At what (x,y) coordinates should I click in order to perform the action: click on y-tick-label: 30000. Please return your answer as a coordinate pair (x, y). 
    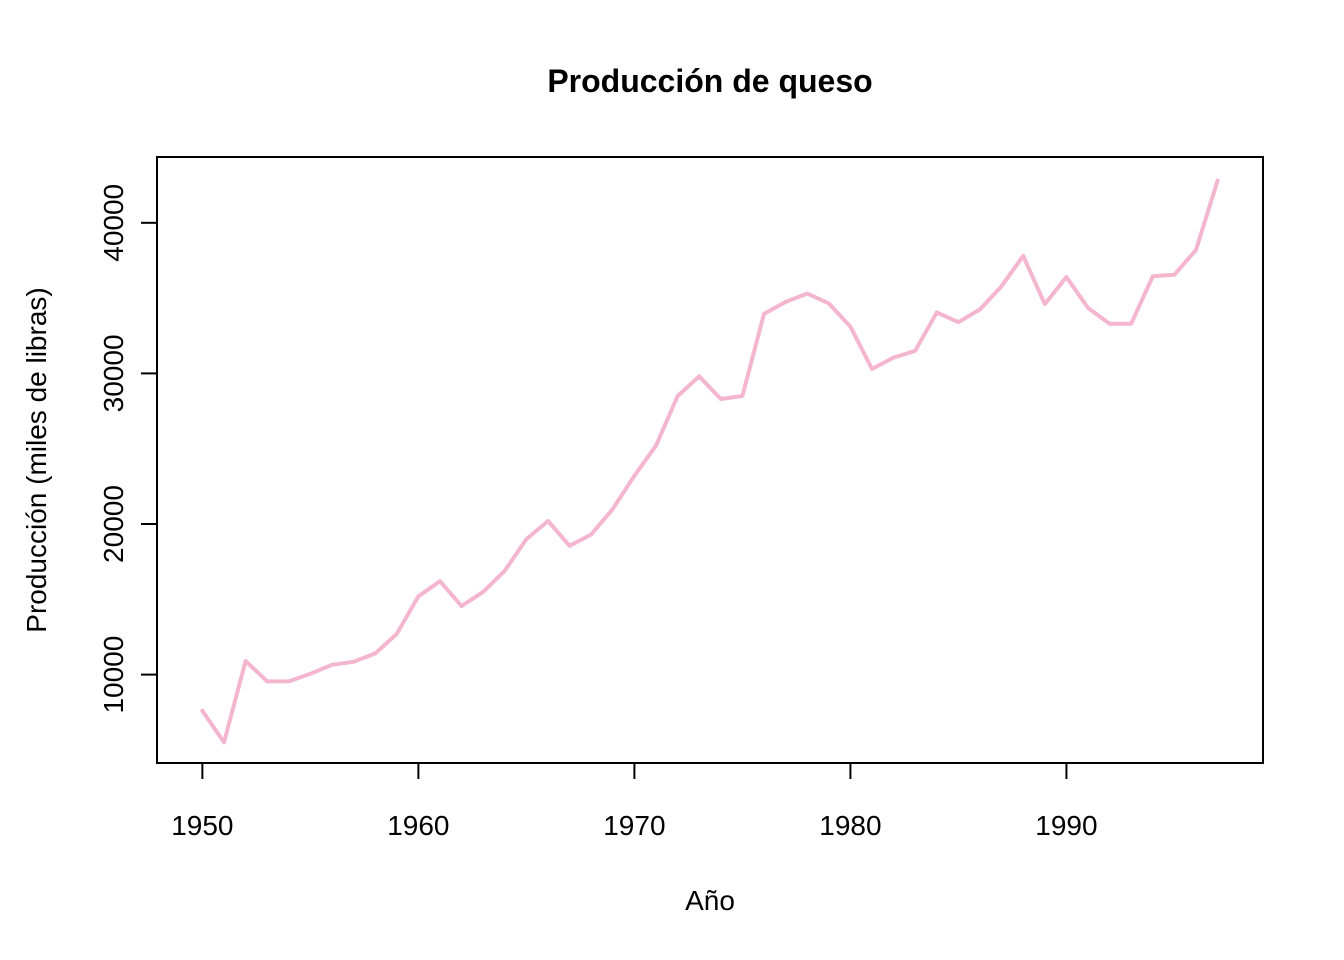
    Looking at the image, I should click on (113, 373).